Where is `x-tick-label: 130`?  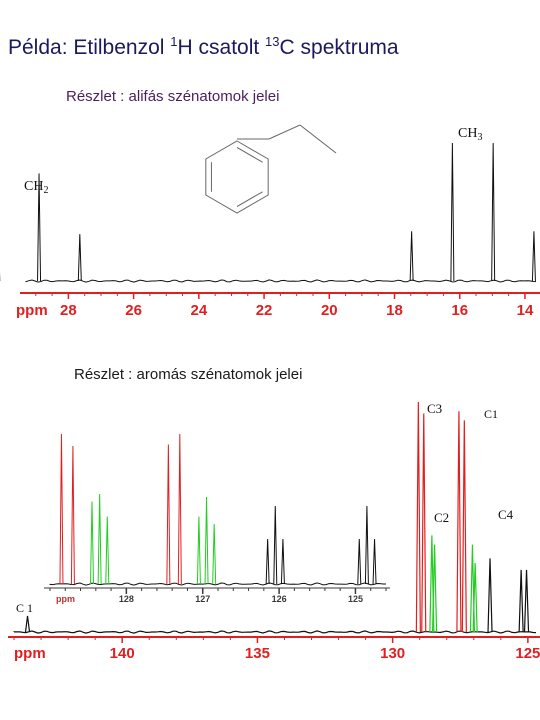
x-tick-label: 130 is located at coordinates (392, 653).